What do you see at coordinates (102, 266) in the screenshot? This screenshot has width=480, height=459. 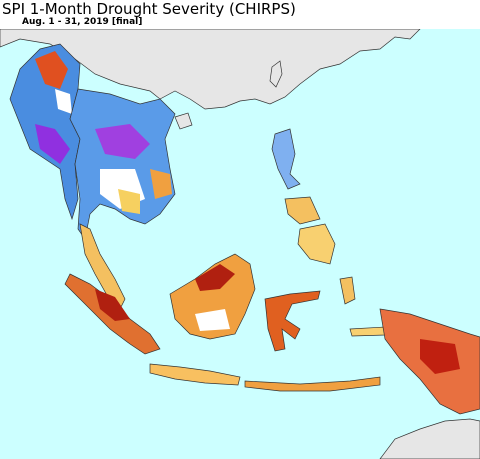 I see `malay-peninsula` at bounding box center [102, 266].